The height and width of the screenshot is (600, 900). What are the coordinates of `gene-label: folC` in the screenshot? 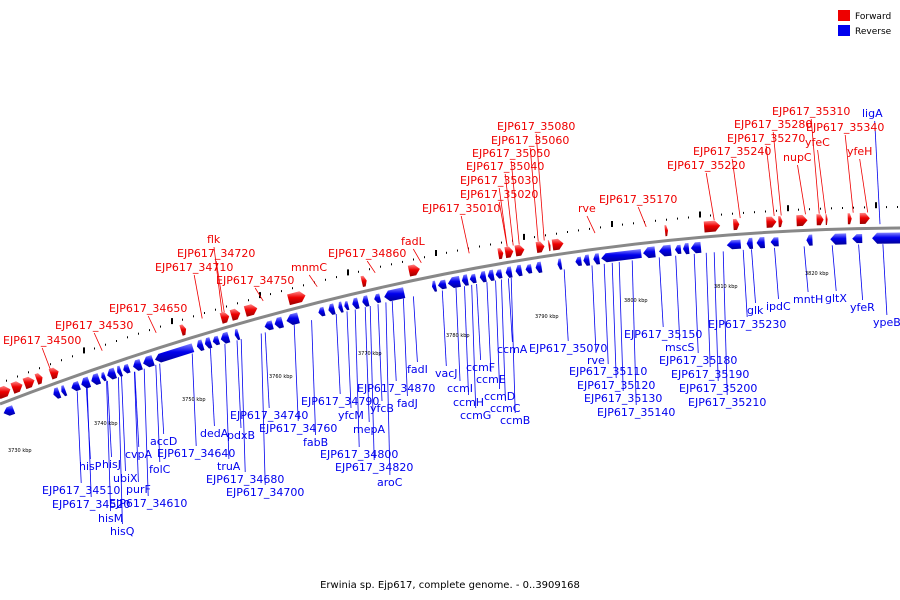 It's located at (160, 469).